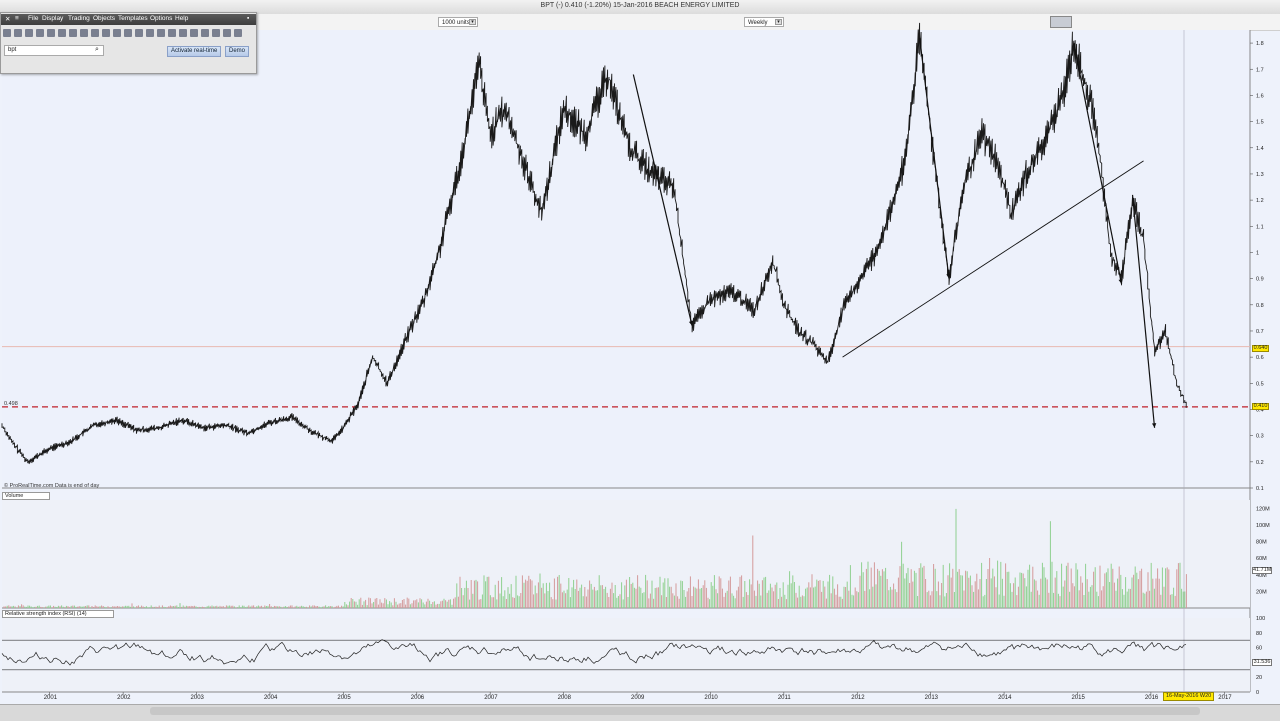 The height and width of the screenshot is (721, 1280). Describe the element at coordinates (858, 698) in the screenshot. I see `x-tick-label: 2012` at that location.